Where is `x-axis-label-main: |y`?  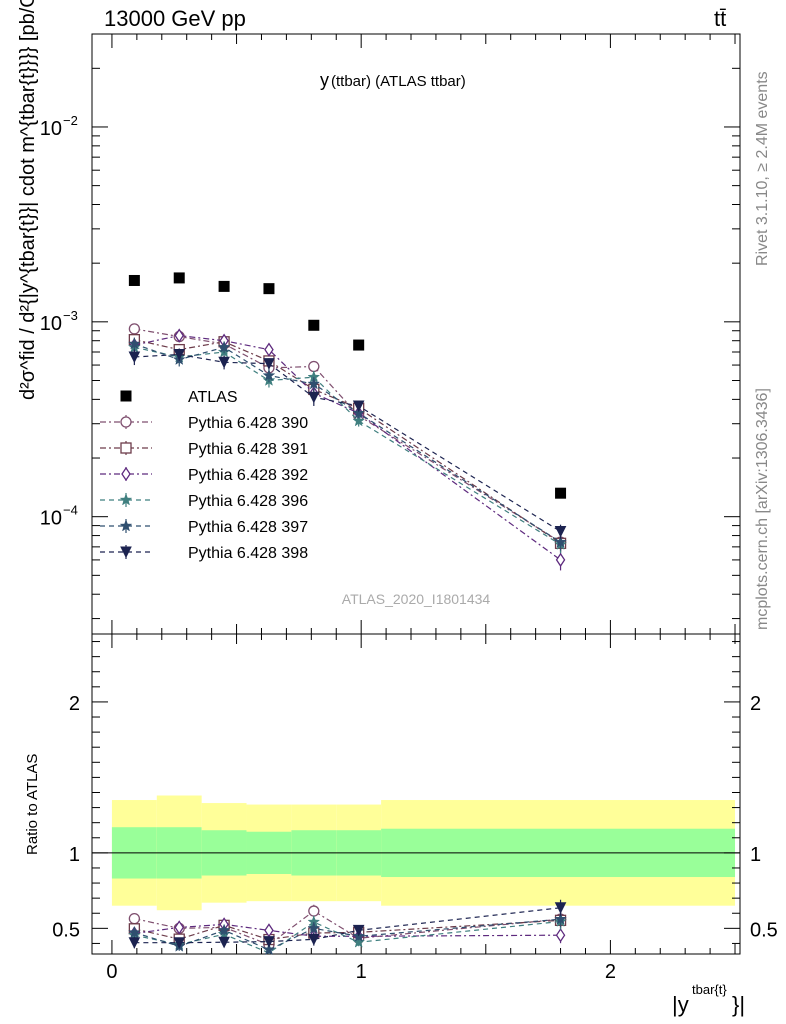
x-axis-label-main: |y is located at coordinates (680, 1004).